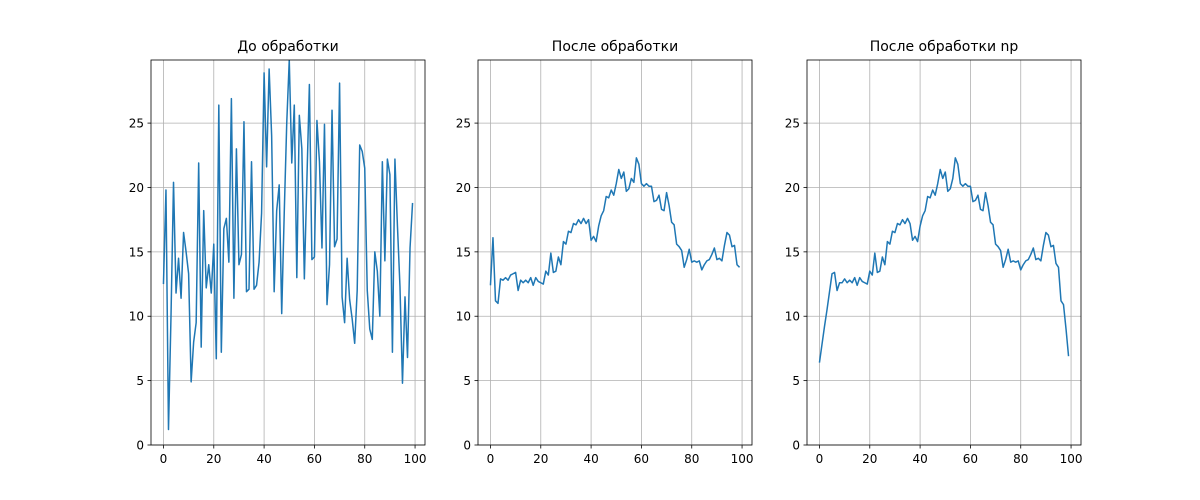 Image resolution: width=1200 pixels, height=500 pixels. I want to click on chart-title: После обработки, so click(615, 47).